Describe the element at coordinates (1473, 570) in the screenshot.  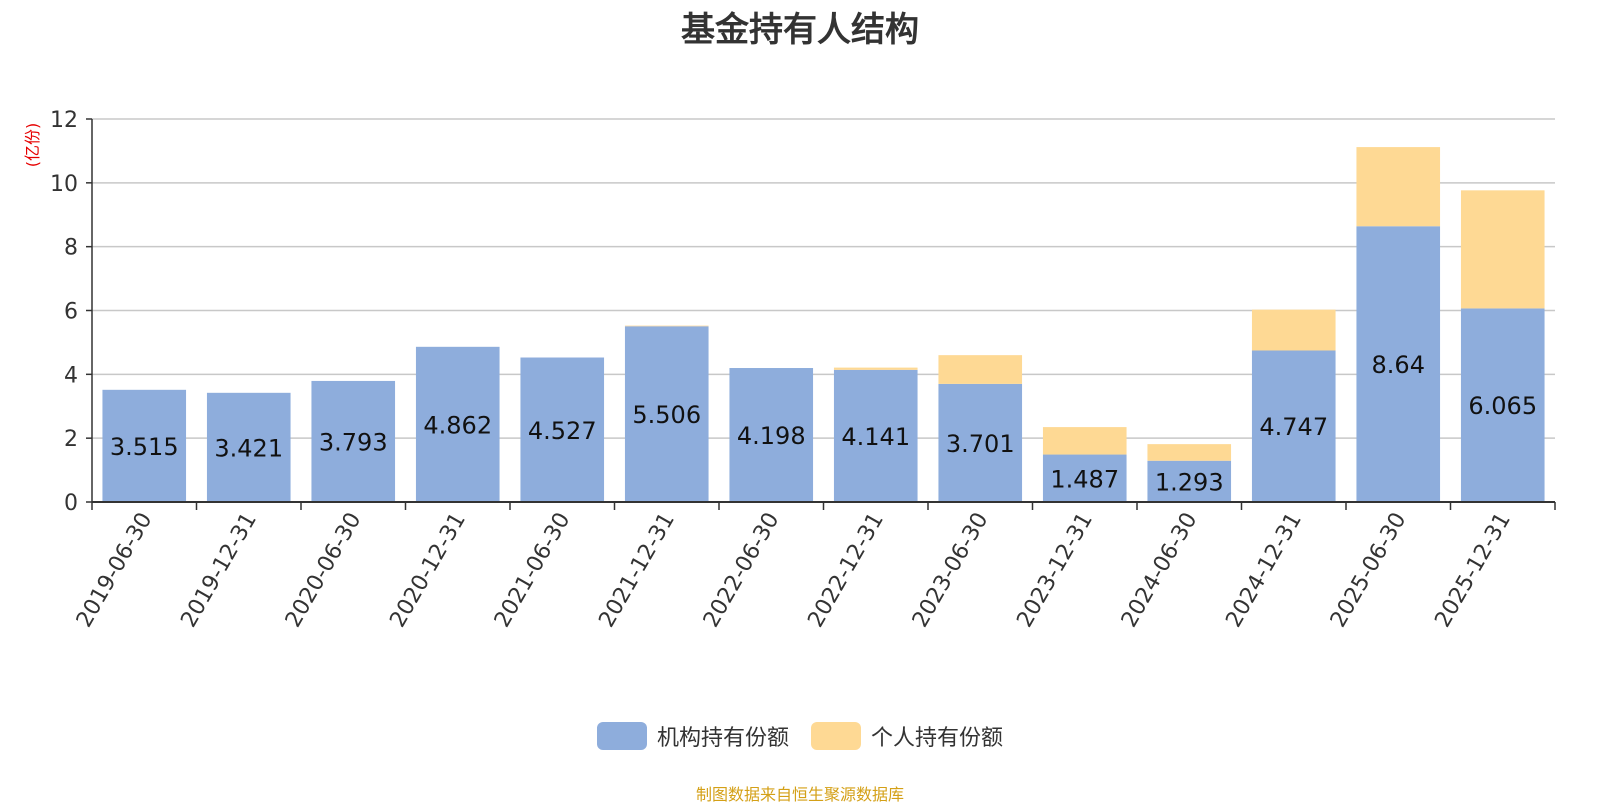
I see `x-tick-label: 2025-12-31` at that location.